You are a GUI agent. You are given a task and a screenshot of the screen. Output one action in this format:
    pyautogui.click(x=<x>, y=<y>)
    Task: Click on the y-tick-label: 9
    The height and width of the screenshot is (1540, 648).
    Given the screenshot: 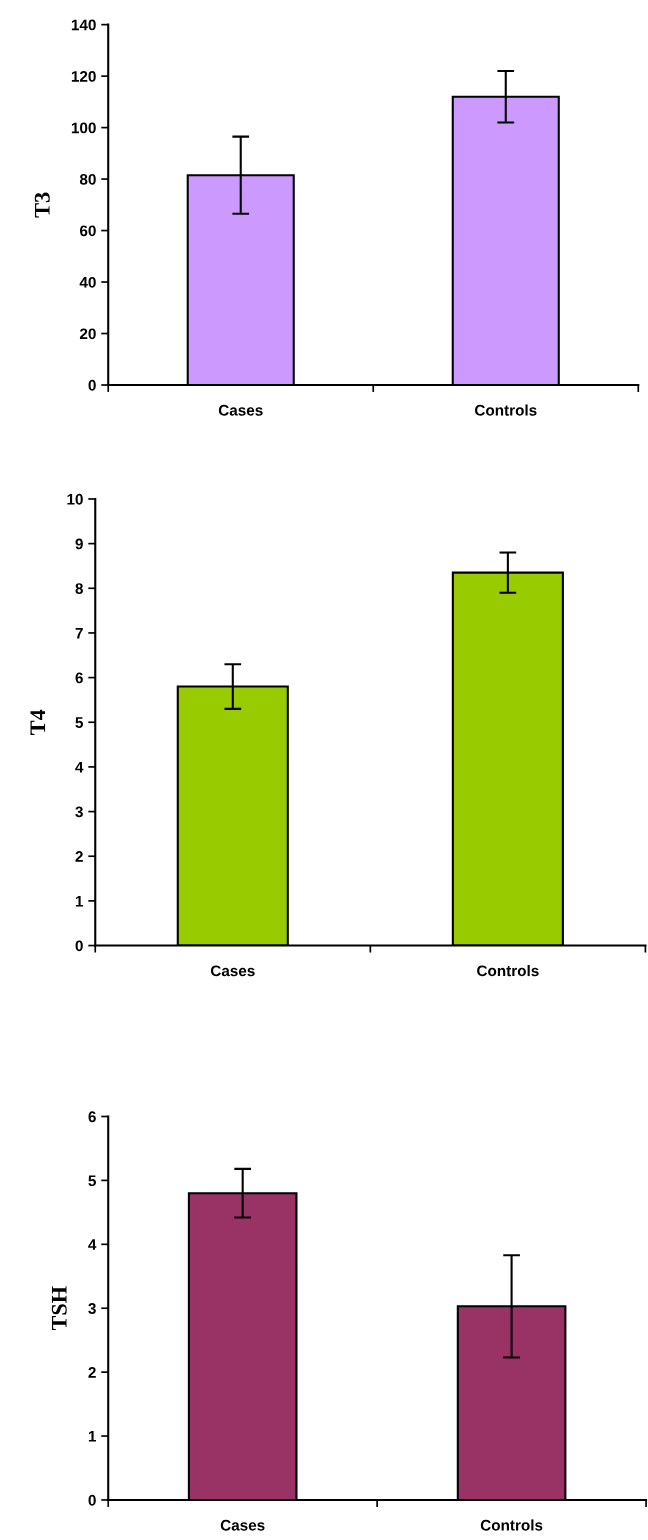 What is the action you would take?
    pyautogui.click(x=79, y=544)
    